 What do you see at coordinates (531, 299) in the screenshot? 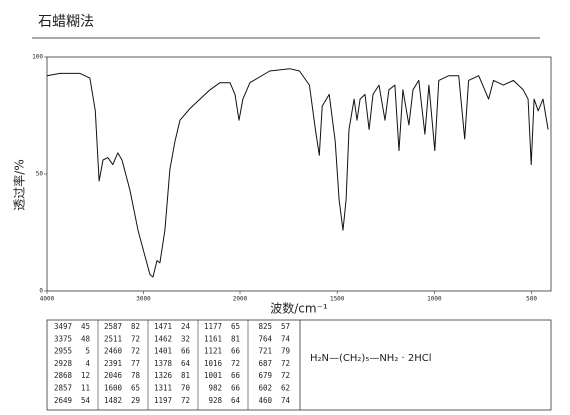
I see `x-tick-label: 500` at bounding box center [531, 299].